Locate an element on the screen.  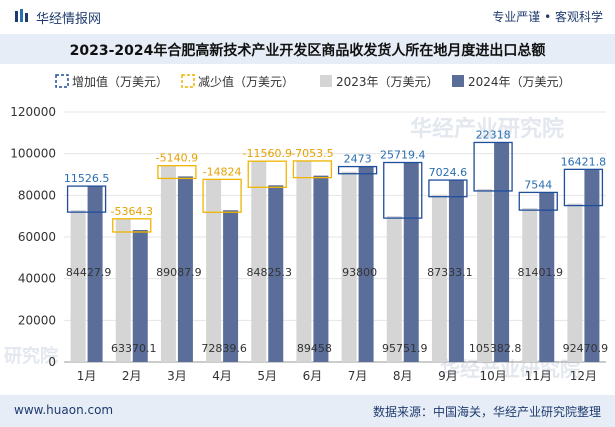
change-label: -7053.5 is located at coordinates (312, 153).